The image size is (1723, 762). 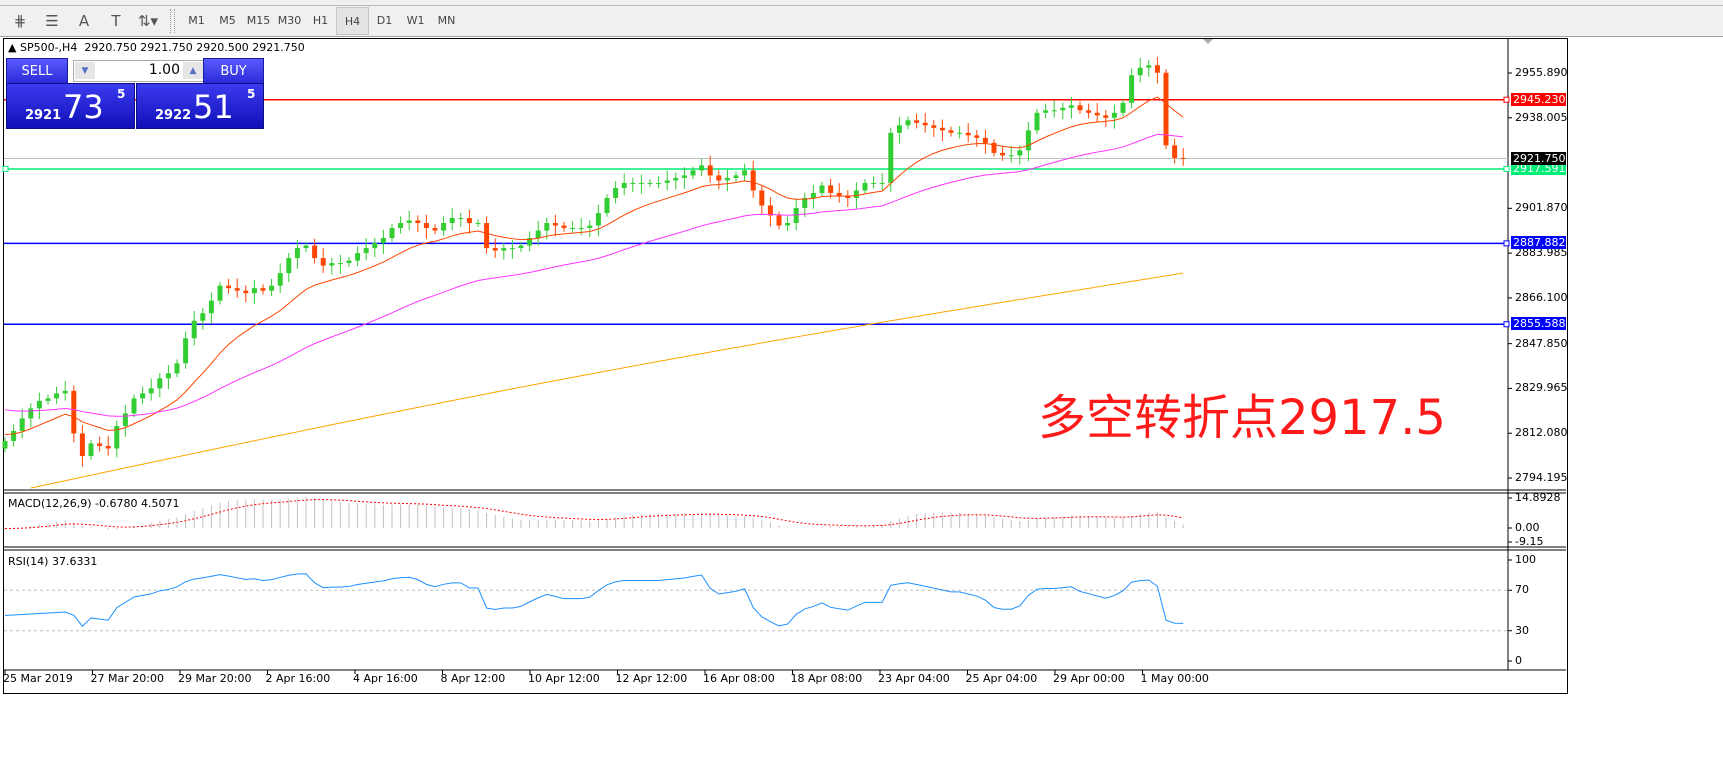 I want to click on lot-increase-icon: ▲, so click(x=193, y=70).